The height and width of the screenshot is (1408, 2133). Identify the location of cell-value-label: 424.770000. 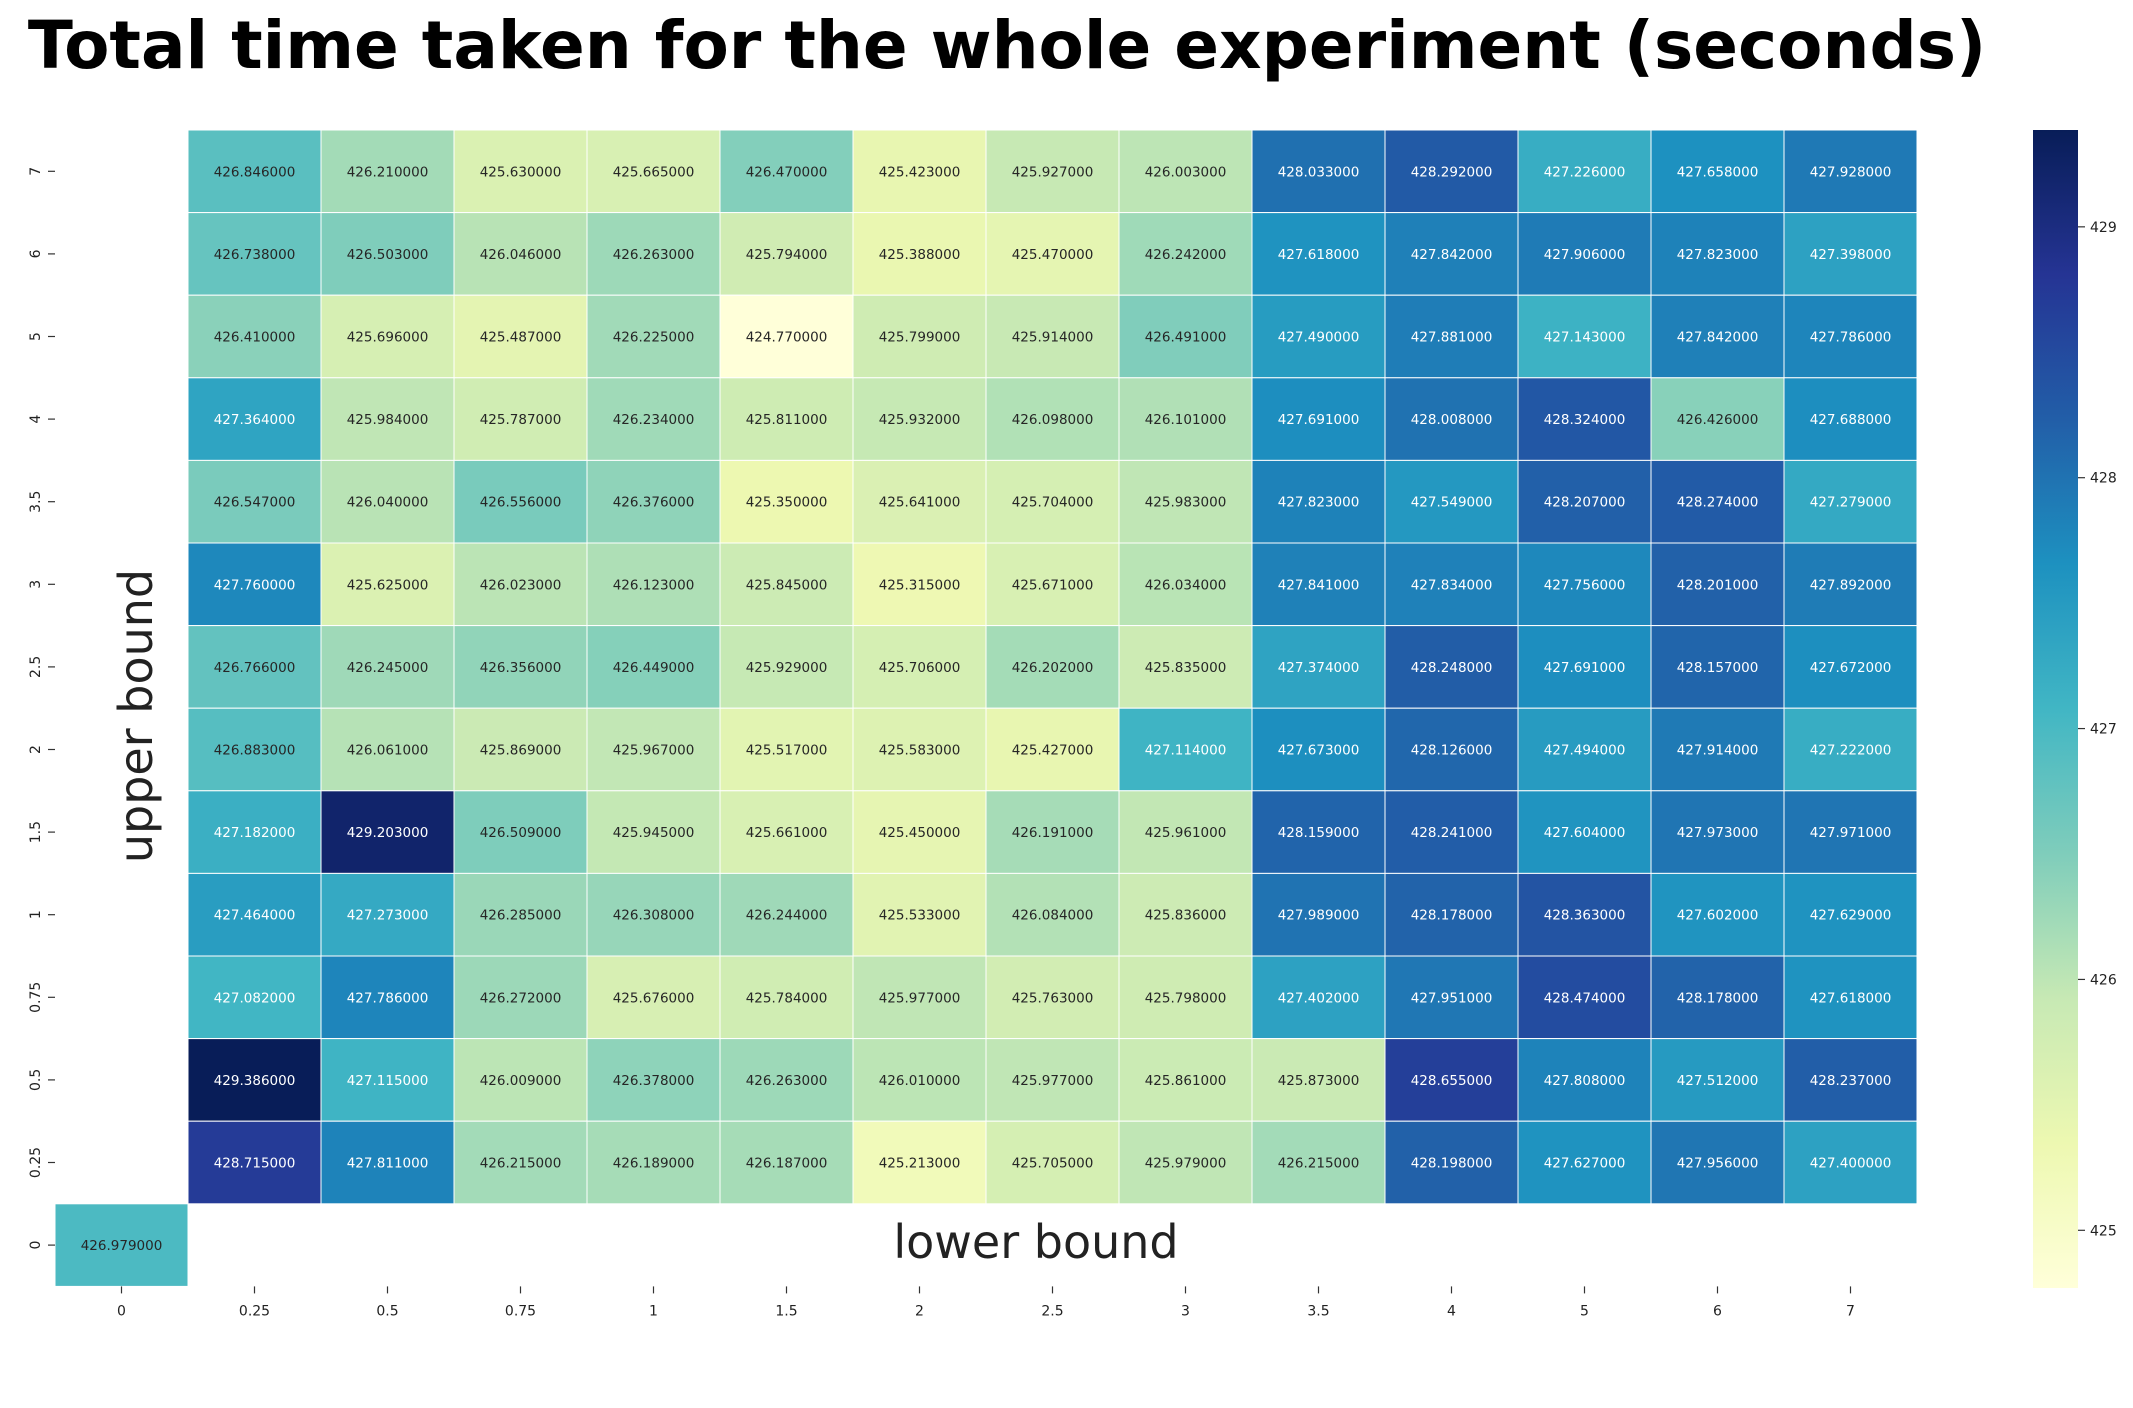
(787, 338).